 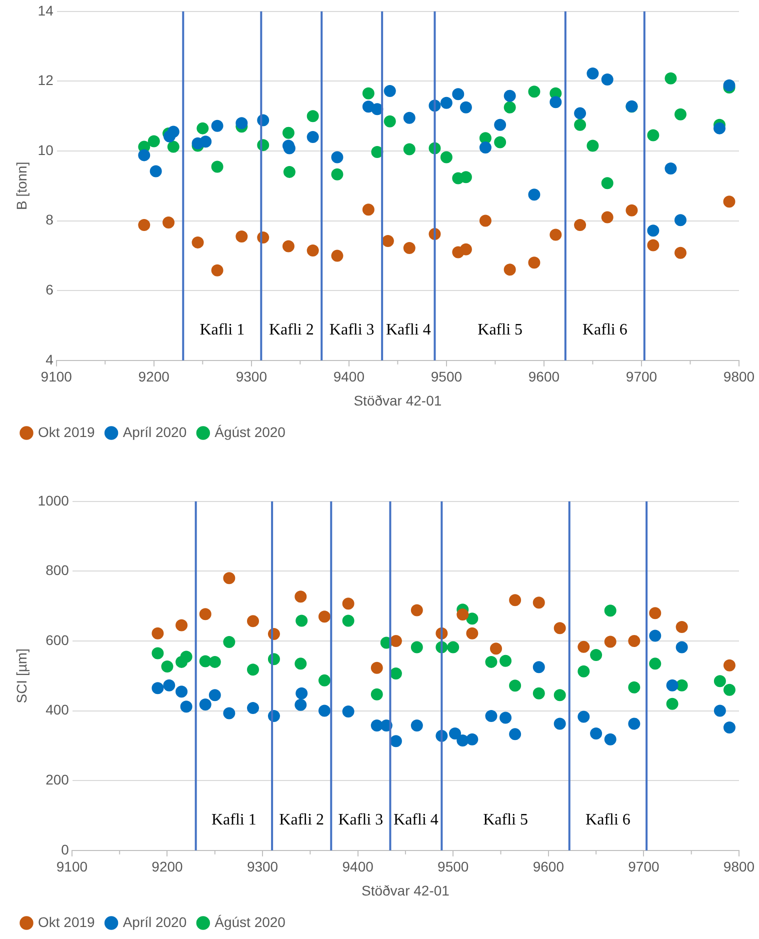 What do you see at coordinates (644, 866) in the screenshot?
I see `x-tick-label: 9700` at bounding box center [644, 866].